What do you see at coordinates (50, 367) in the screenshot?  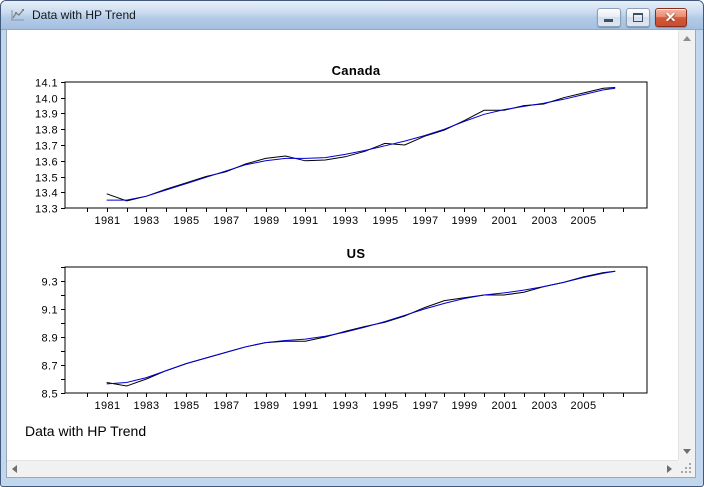 I see `svg-text: 8.7` at bounding box center [50, 367].